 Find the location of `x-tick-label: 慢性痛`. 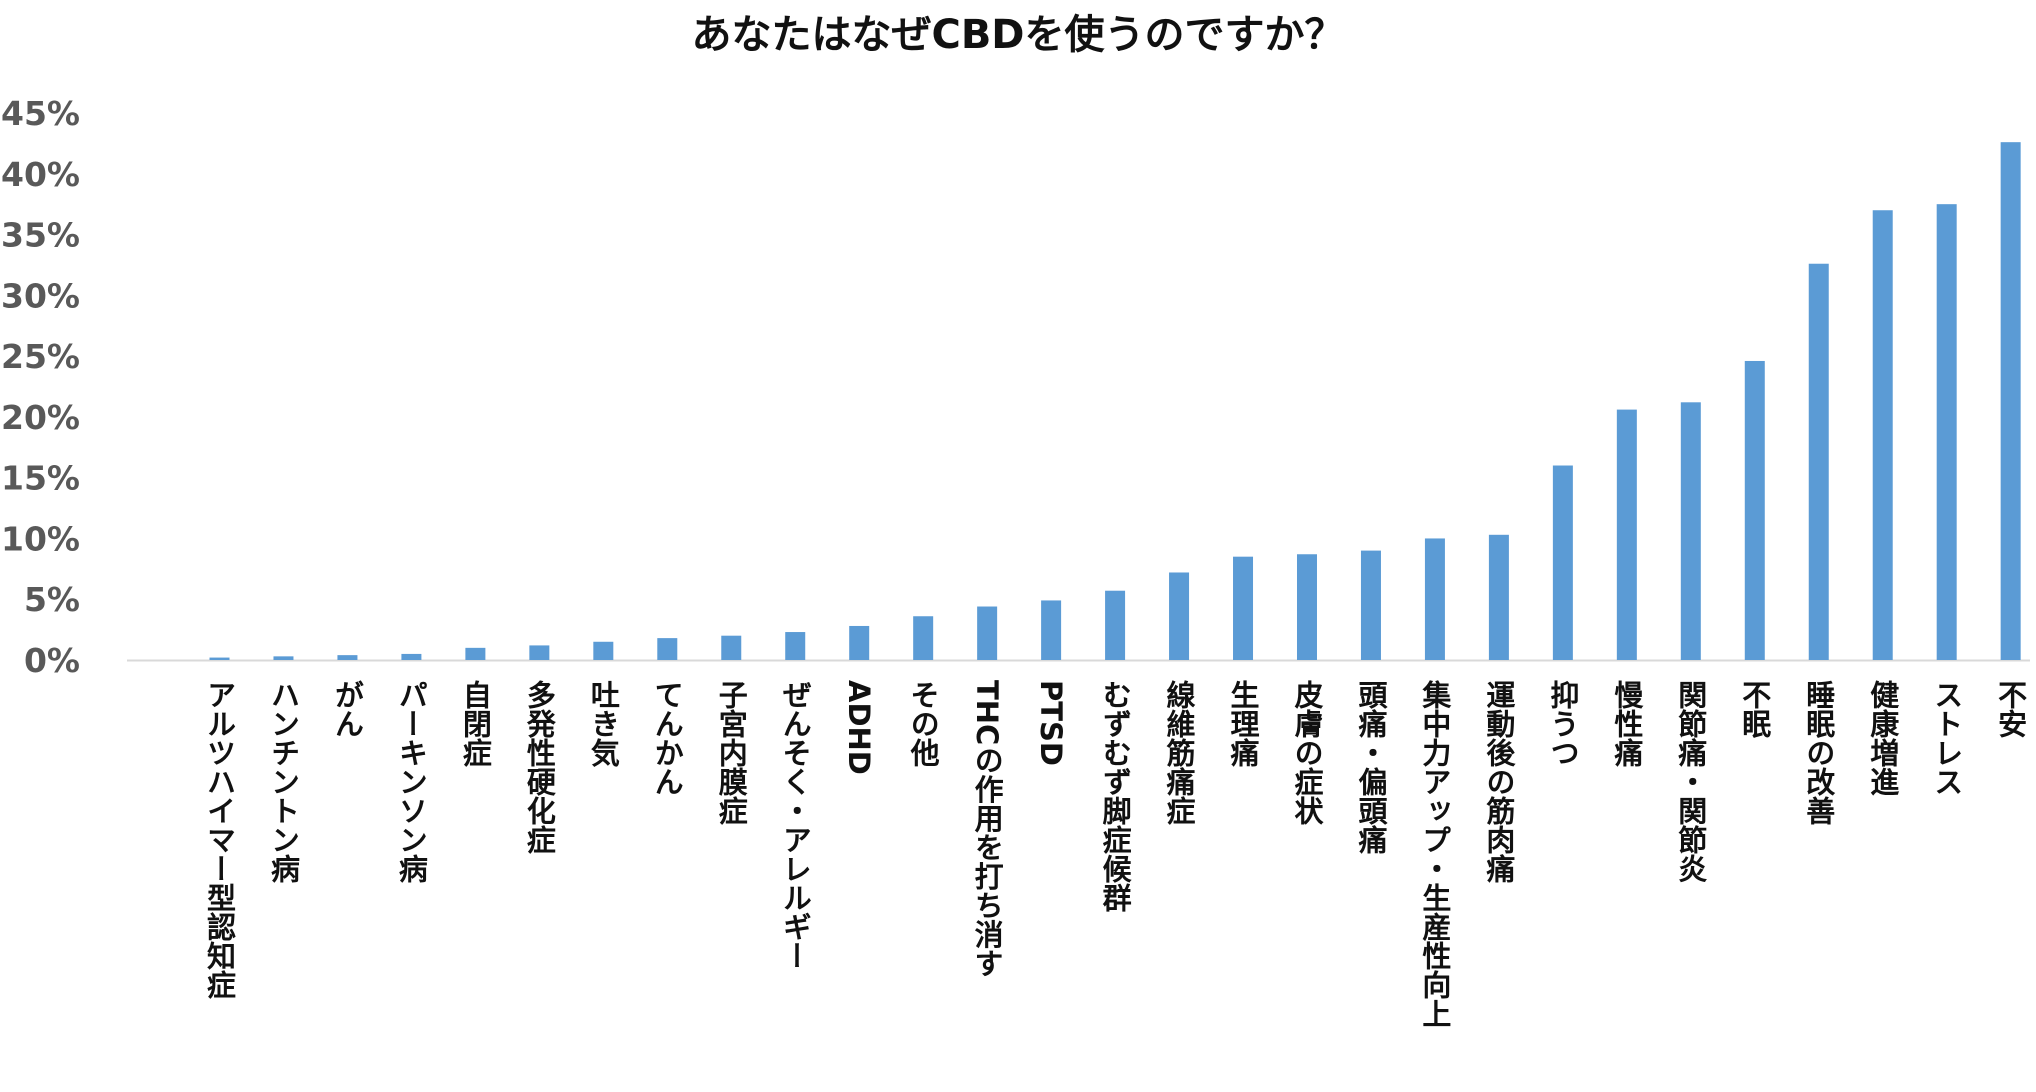

x-tick-label: 慢性痛 is located at coordinates (1627, 724).